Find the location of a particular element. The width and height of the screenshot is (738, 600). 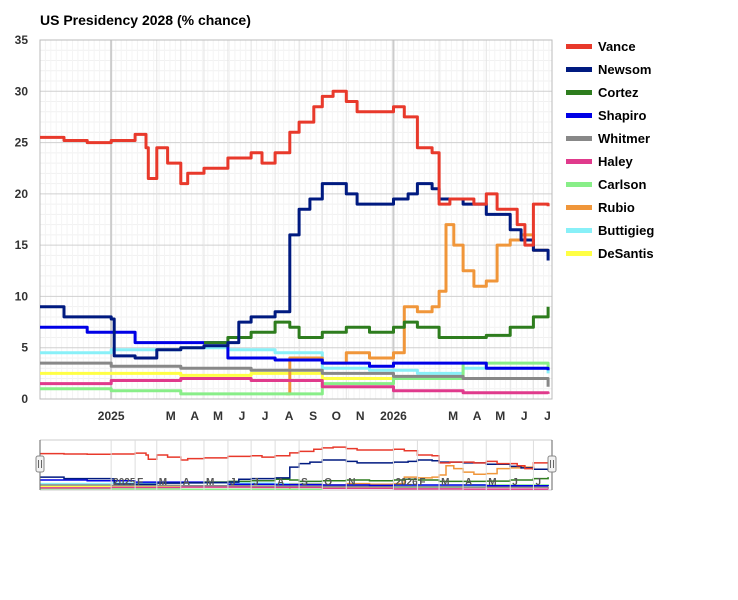

legend-label: DeSantis is located at coordinates (626, 253).